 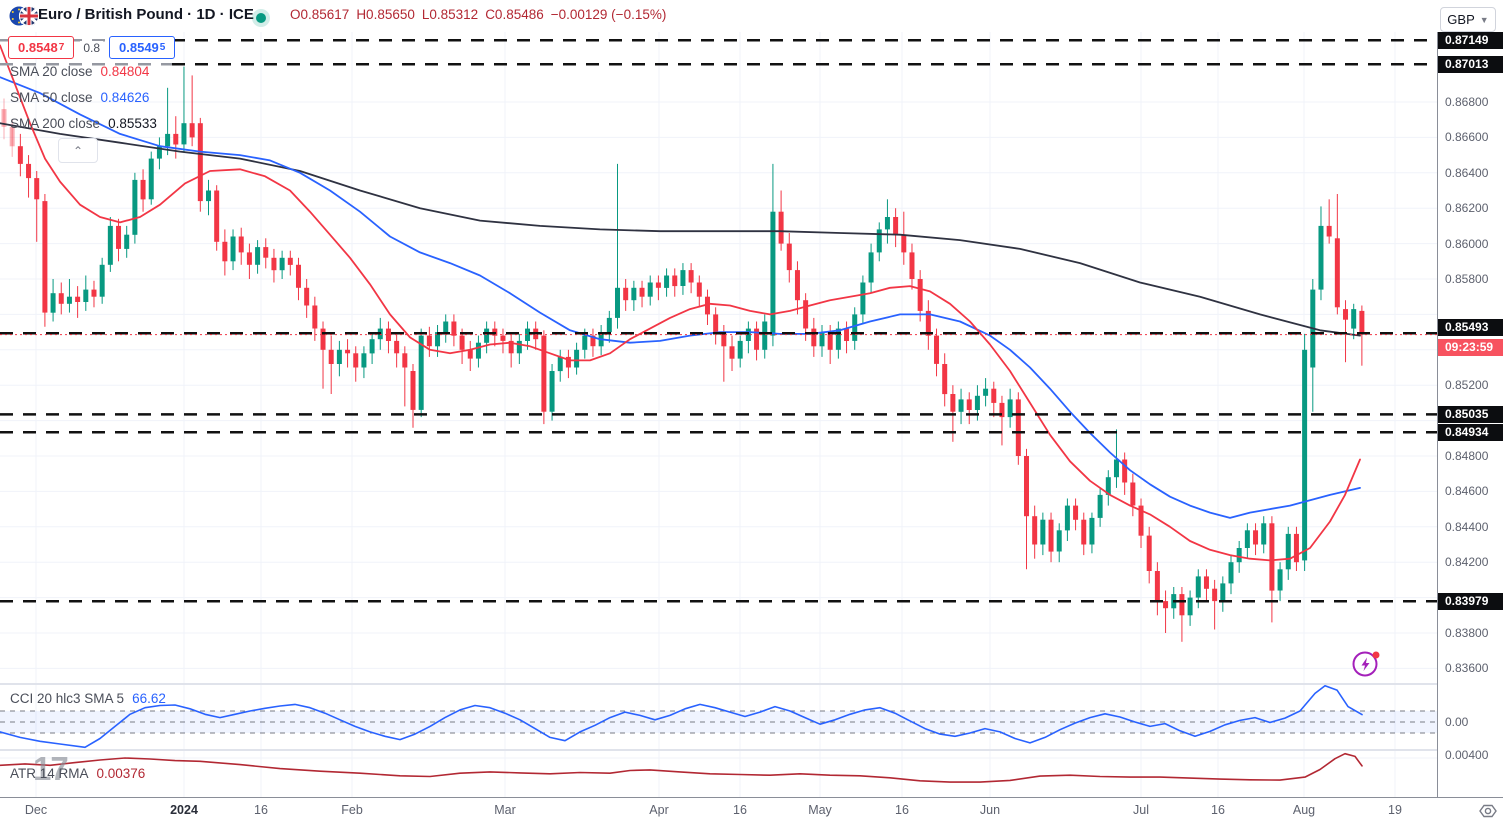 What do you see at coordinates (1395, 810) in the screenshot?
I see `time-tick-label: 19` at bounding box center [1395, 810].